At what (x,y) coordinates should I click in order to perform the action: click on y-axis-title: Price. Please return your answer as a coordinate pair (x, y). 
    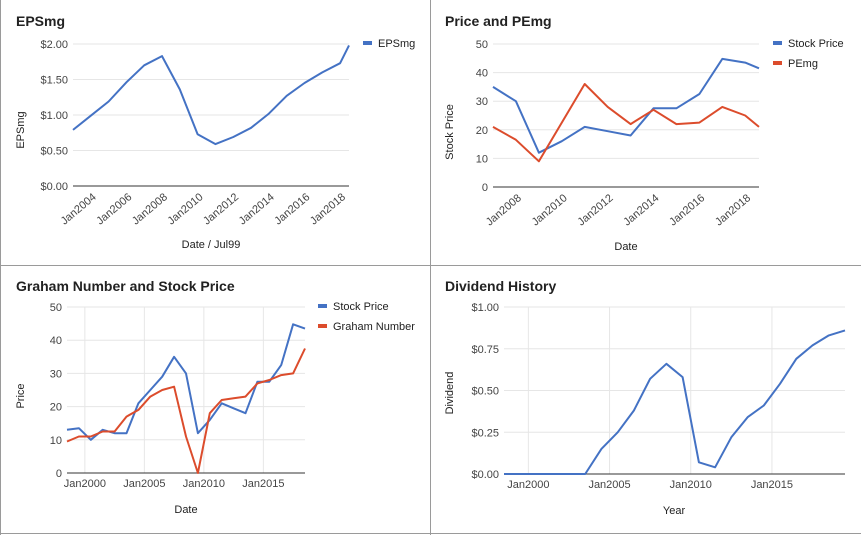
    Looking at the image, I should click on (21, 395).